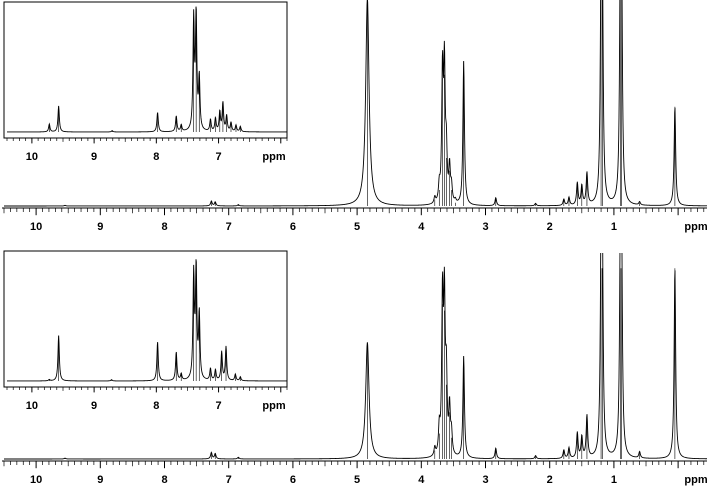  Describe the element at coordinates (218, 406) in the screenshot. I see `bottom-inset-tick-label: 7` at that location.